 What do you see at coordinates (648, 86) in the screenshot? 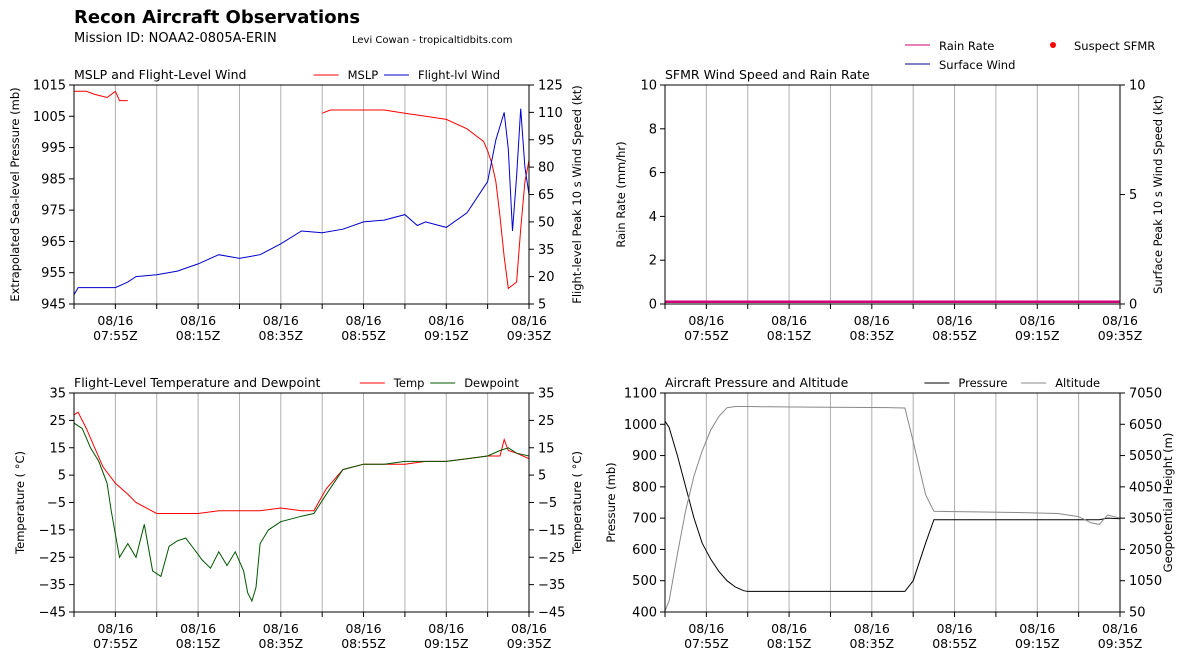
I see `y-tick-label-left: 10` at bounding box center [648, 86].